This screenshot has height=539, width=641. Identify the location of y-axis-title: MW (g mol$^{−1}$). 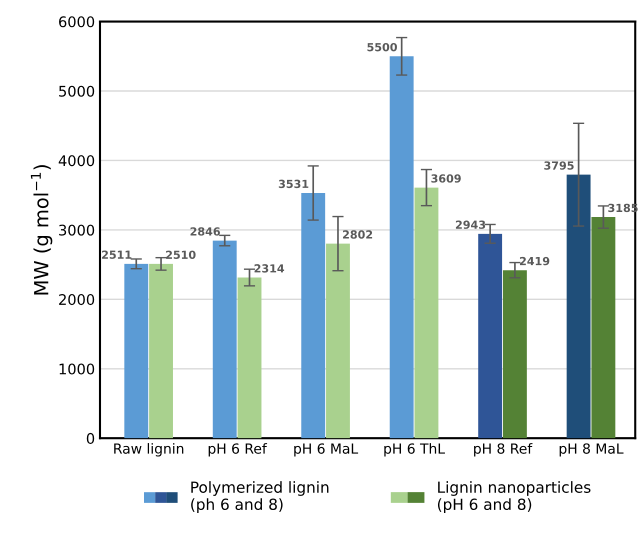
(41, 229).